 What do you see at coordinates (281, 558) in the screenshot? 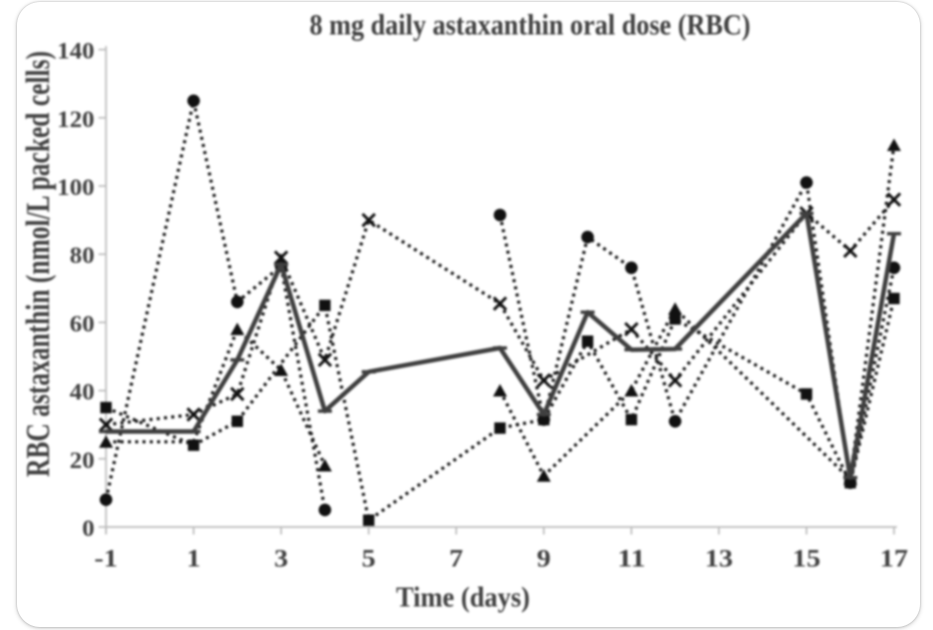
I see `svg-text: 3` at bounding box center [281, 558].